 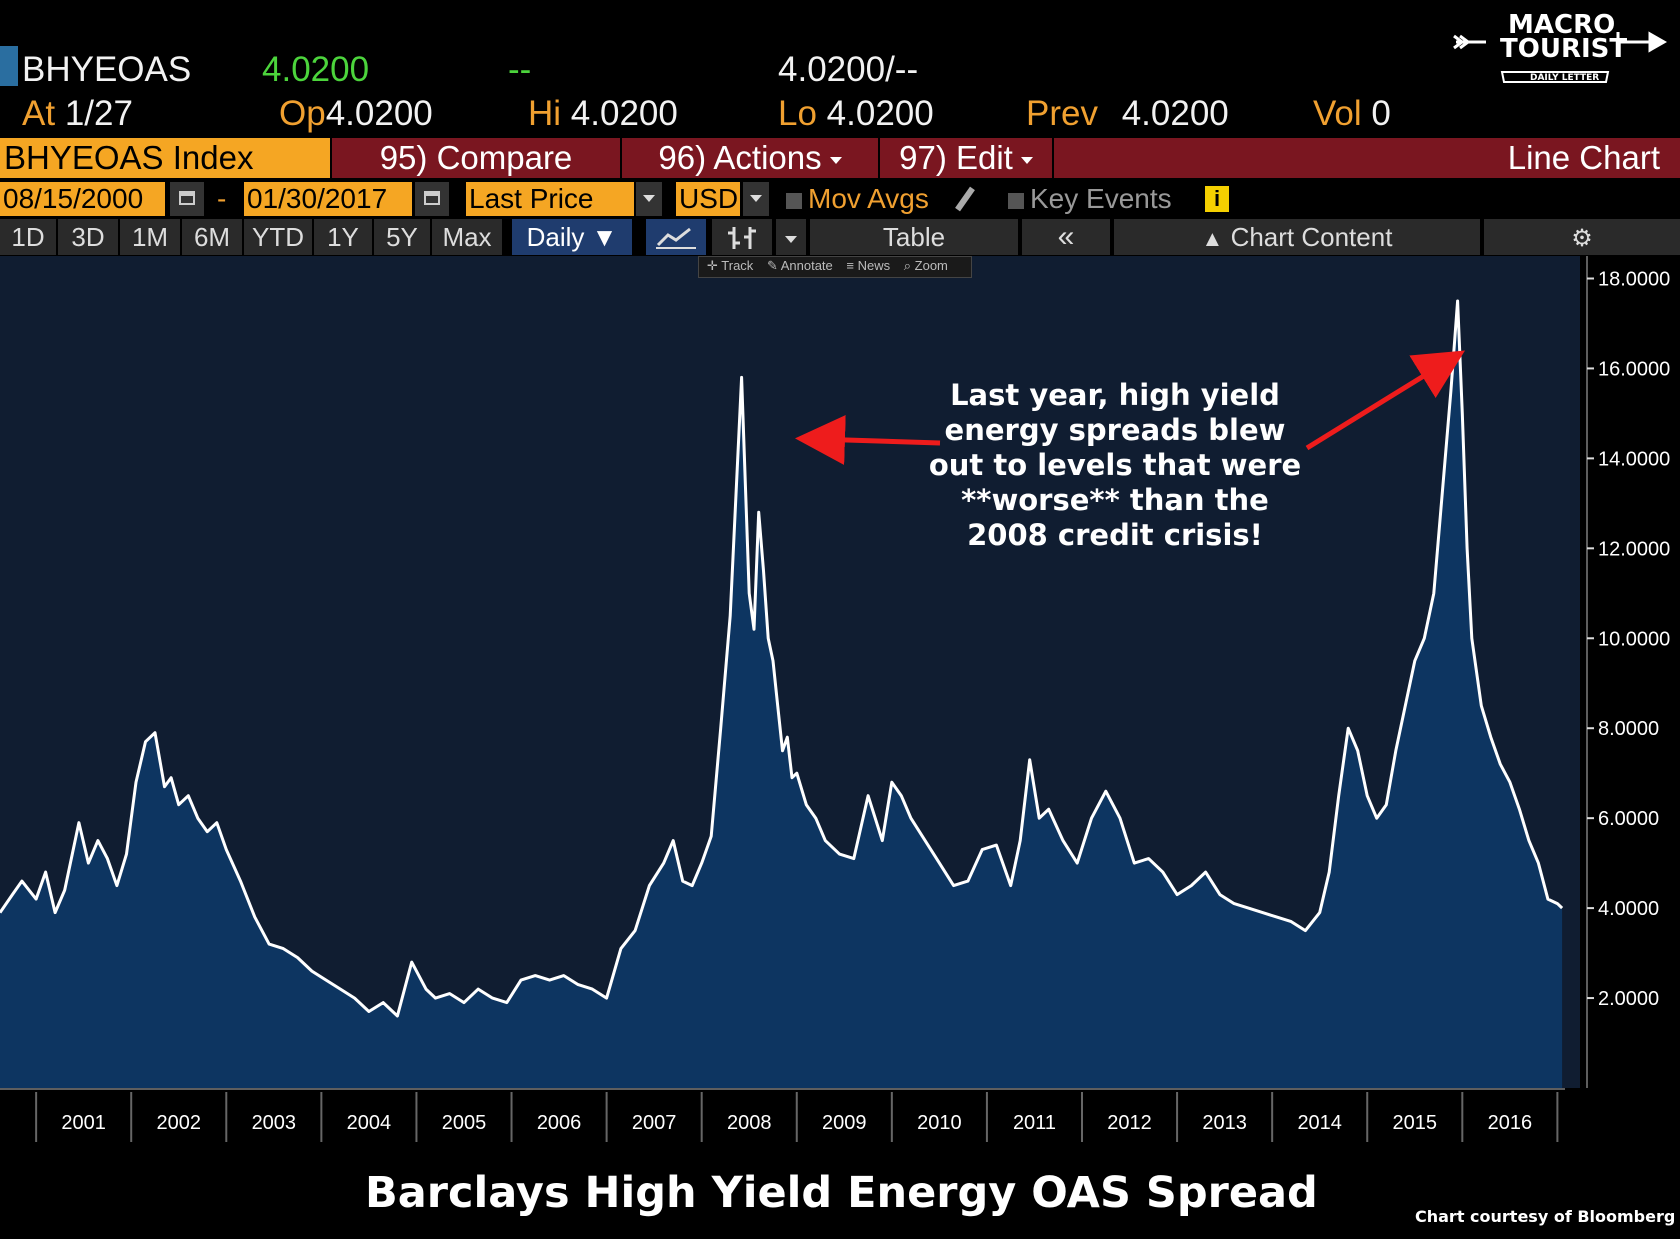 I want to click on last-price: 4.0200, so click(x=316, y=69).